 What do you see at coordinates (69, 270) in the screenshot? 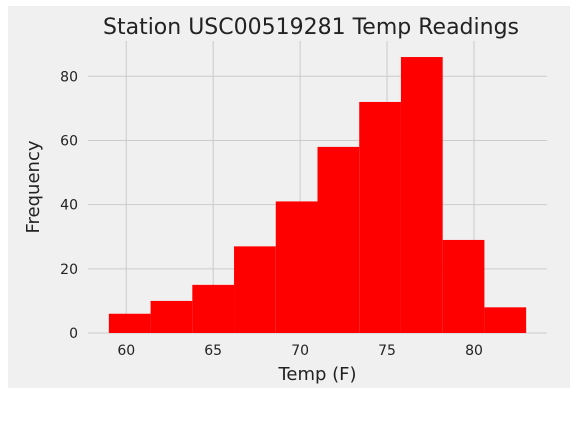
I see `y-tick-label: 20` at bounding box center [69, 270].